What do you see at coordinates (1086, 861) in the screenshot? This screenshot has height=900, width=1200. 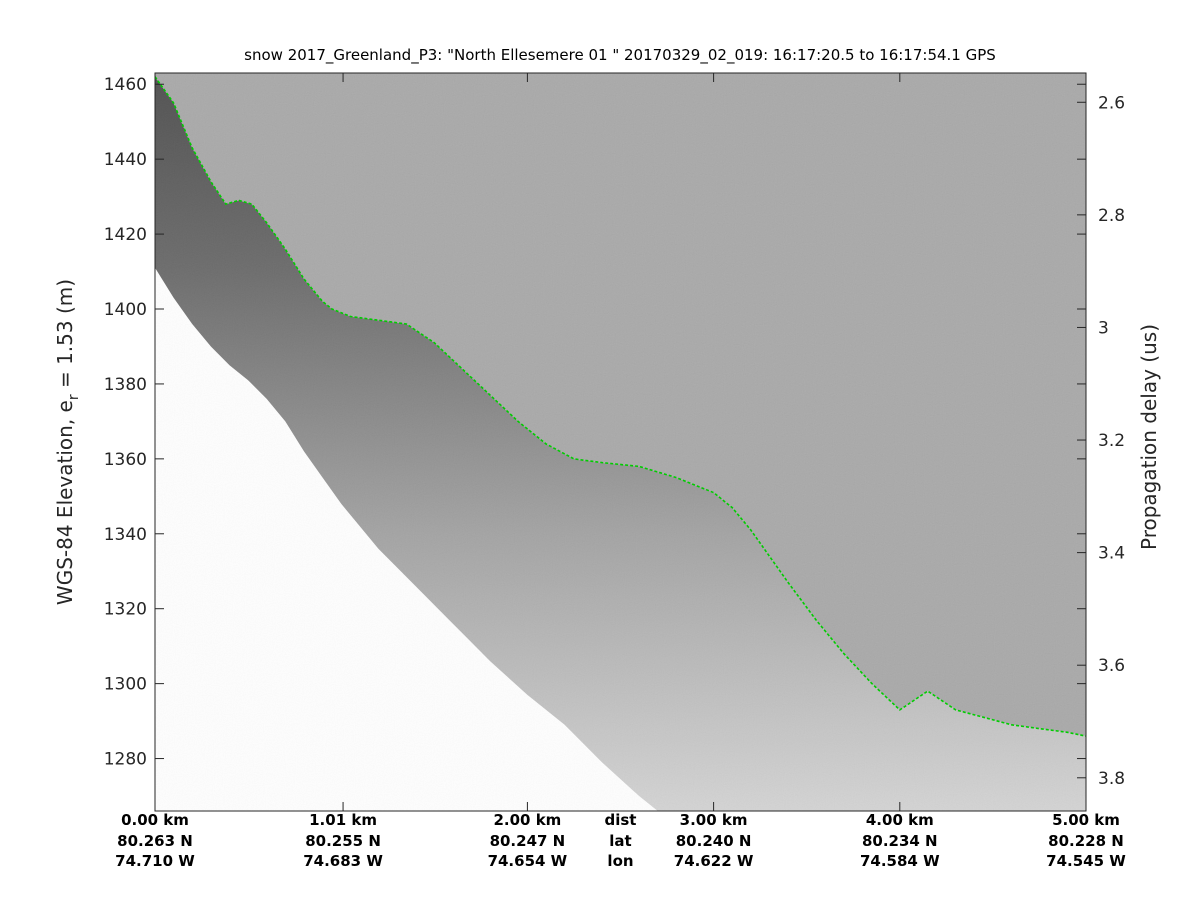 I see `x-lon-label: 74.545 W` at bounding box center [1086, 861].